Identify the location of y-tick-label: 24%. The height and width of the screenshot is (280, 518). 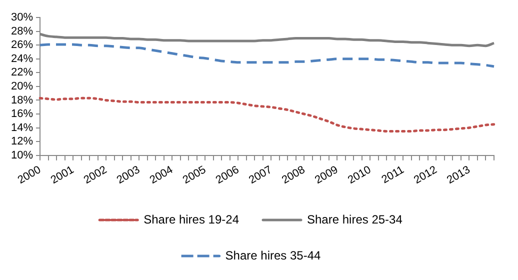
(22, 58).